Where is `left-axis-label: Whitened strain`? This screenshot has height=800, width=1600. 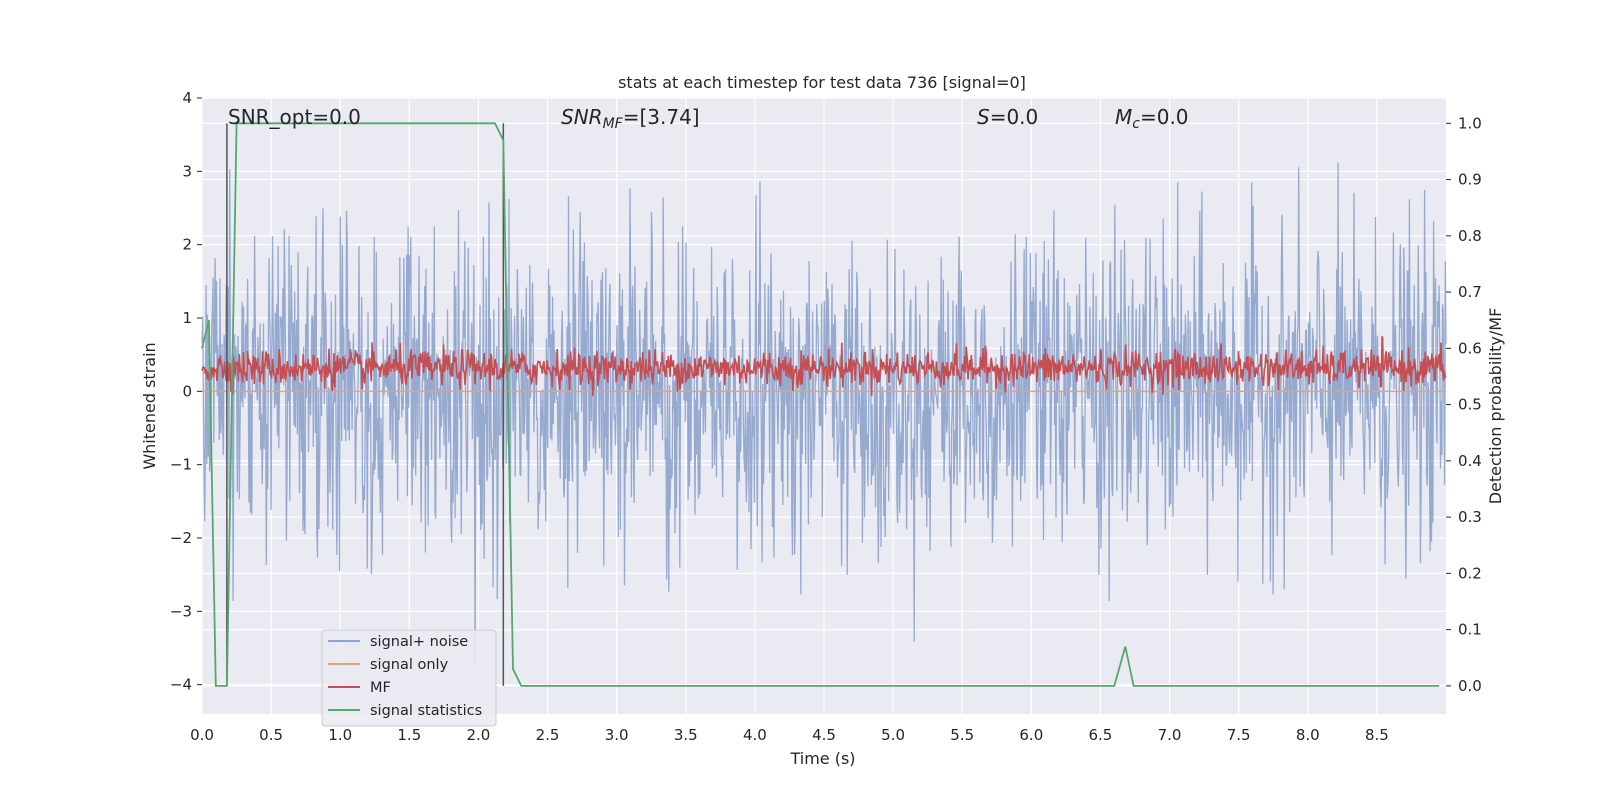
left-axis-label: Whitened strain is located at coordinates (149, 405).